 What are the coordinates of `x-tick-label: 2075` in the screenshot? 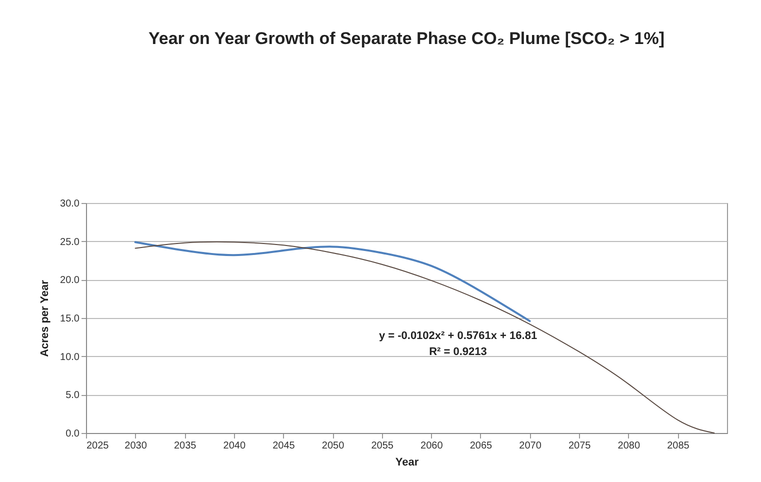 It's located at (580, 446).